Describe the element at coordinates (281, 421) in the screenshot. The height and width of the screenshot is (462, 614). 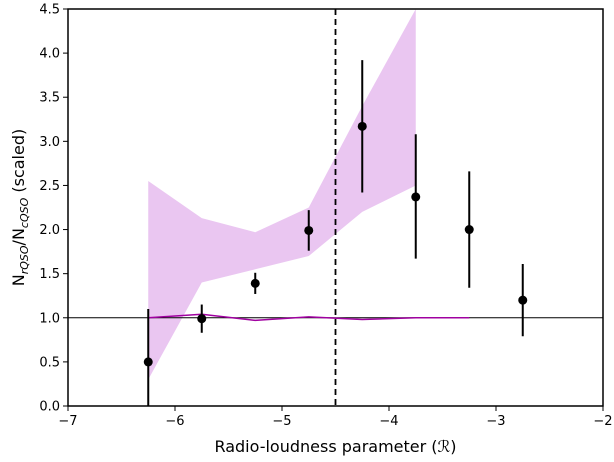
I see `x-tick-label: −5` at that location.